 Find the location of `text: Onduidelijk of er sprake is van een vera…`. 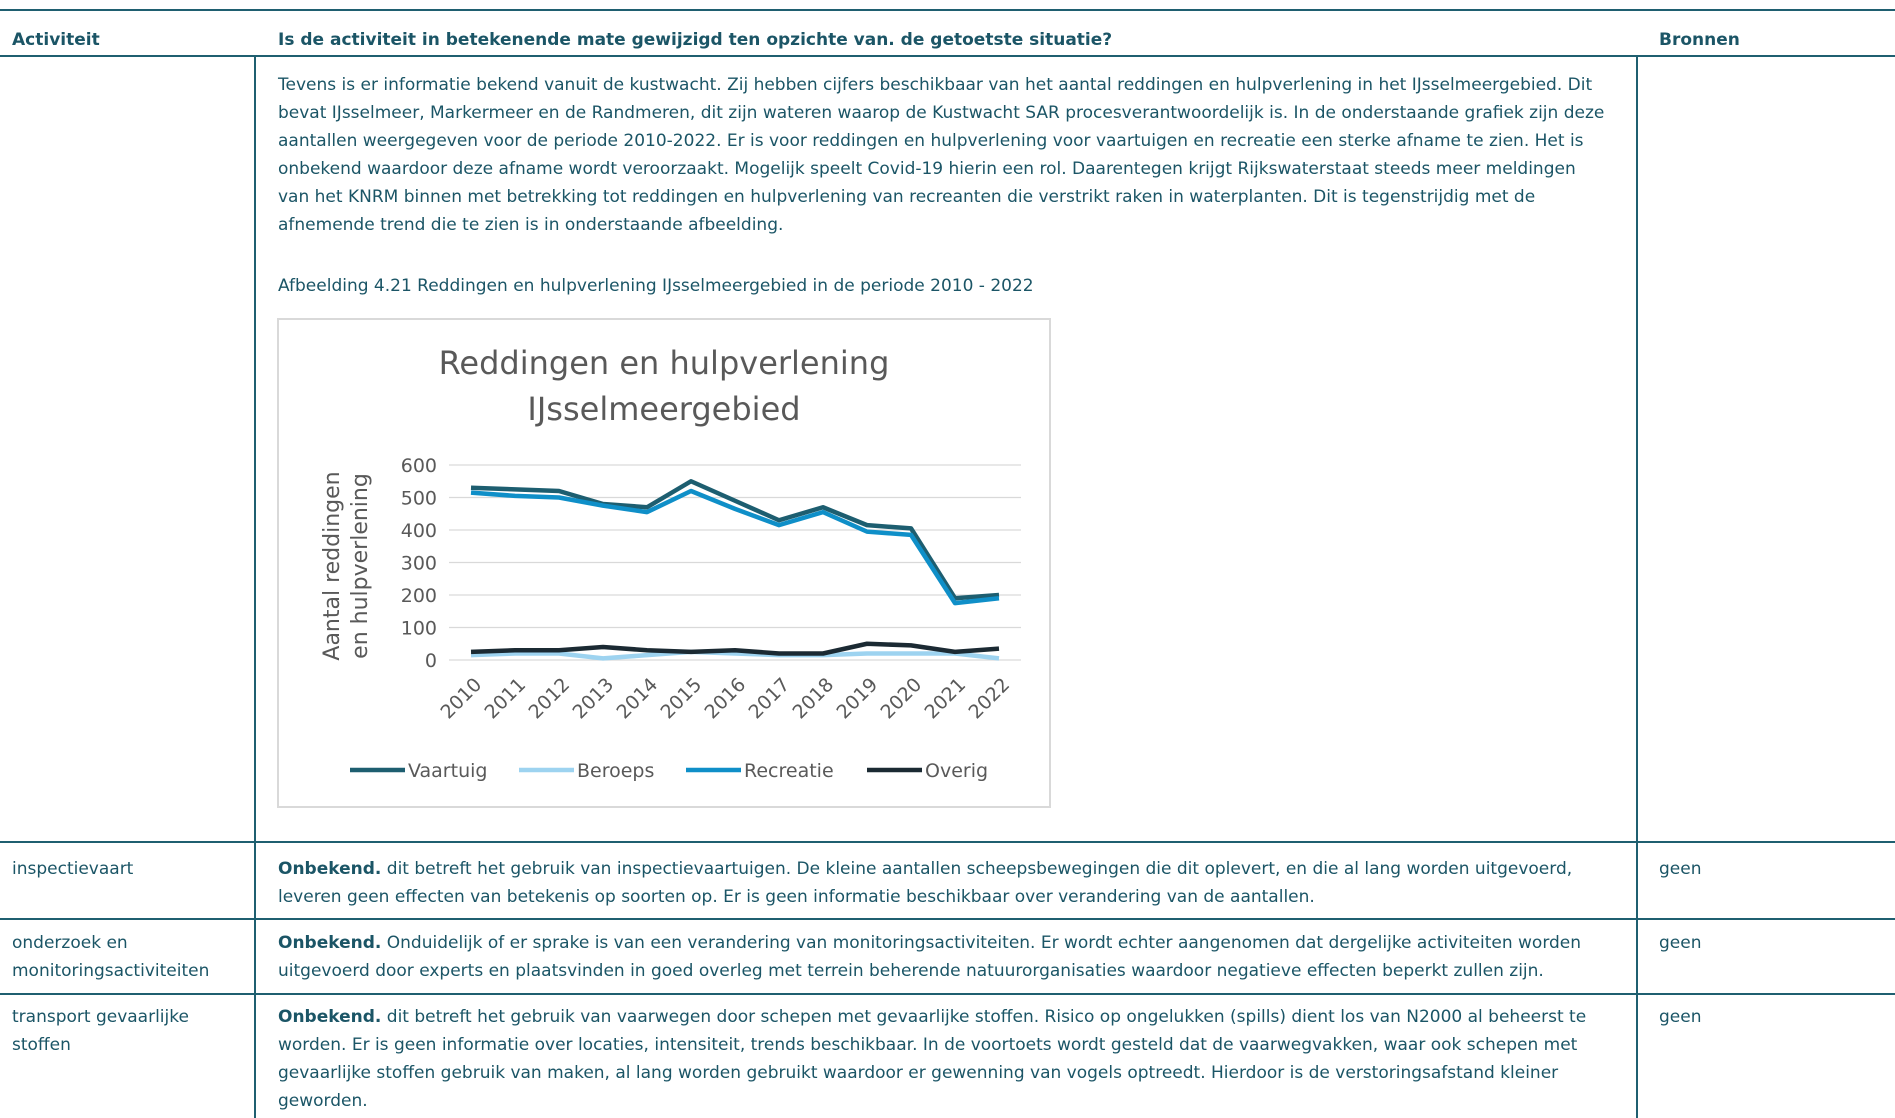

text: Onduidelijk of er sprake is van een vera… is located at coordinates (930, 957).